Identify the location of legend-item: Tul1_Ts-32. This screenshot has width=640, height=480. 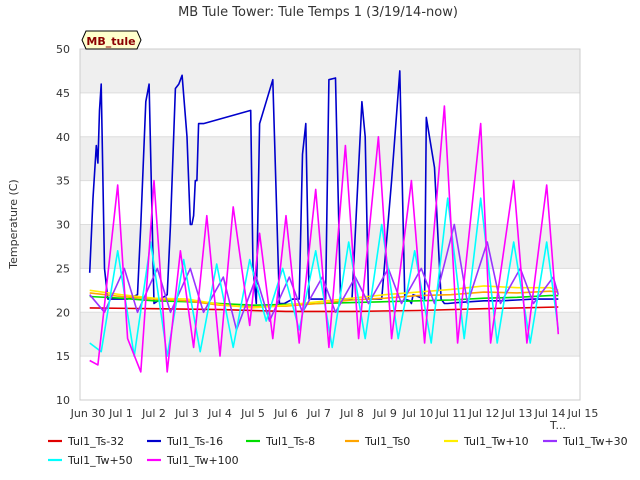
(86, 441).